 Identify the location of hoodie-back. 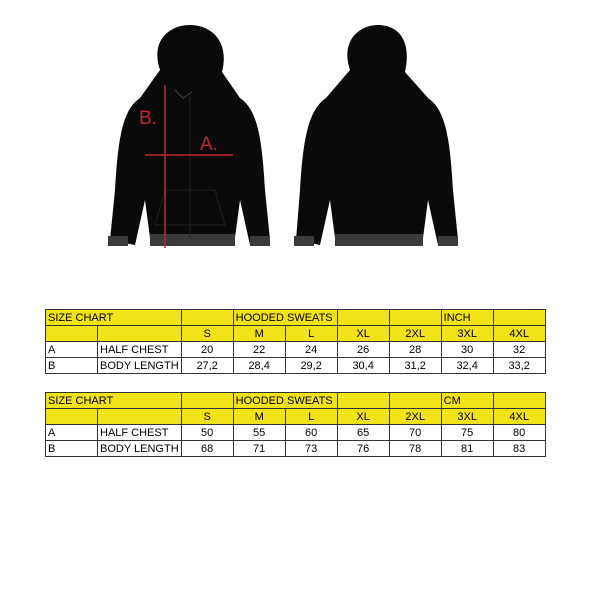
(376, 135).